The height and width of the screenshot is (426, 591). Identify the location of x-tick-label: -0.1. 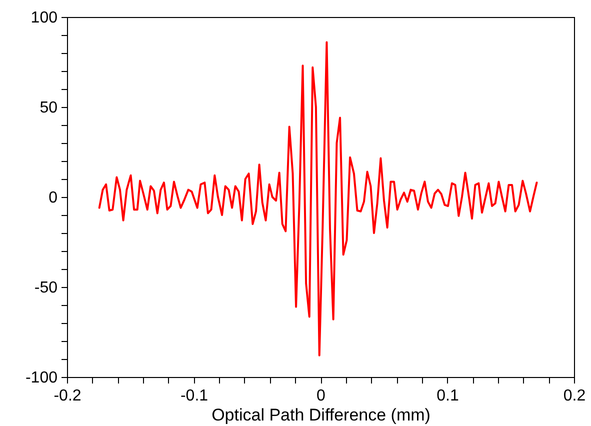
(194, 396).